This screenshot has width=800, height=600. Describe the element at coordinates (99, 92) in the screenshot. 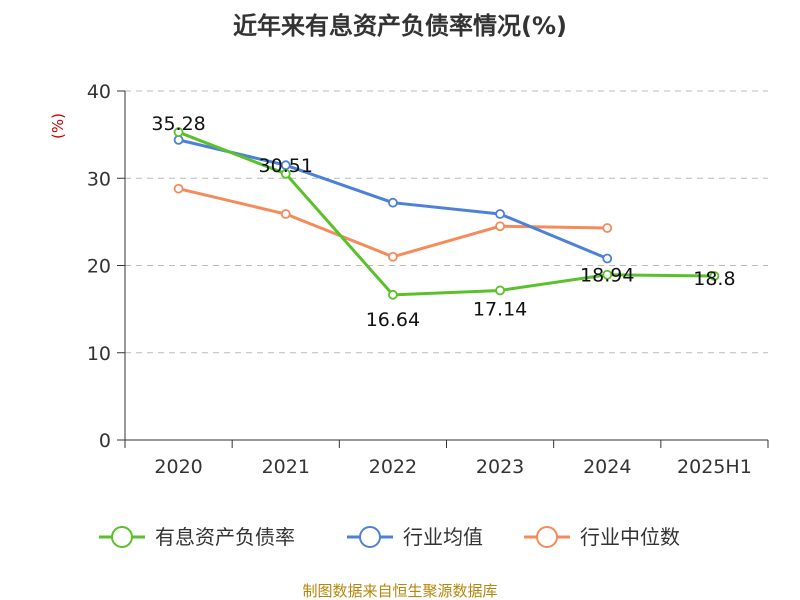

I see `y-tick-label: 40` at that location.